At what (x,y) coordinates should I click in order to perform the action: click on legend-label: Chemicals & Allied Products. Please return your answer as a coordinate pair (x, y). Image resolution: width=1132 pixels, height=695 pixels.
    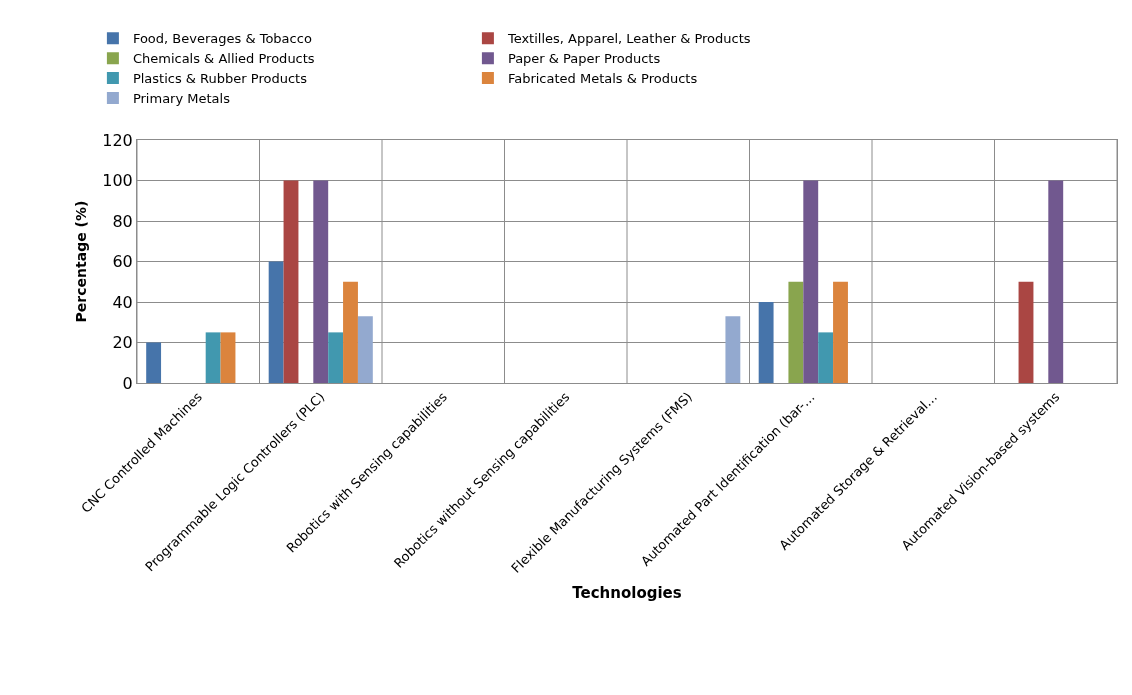
    Looking at the image, I should click on (223, 59).